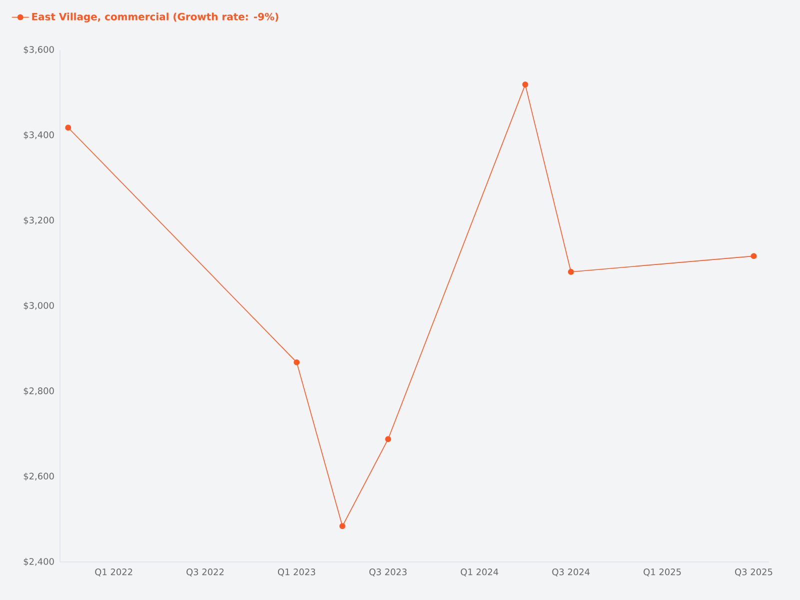 The height and width of the screenshot is (600, 800). I want to click on y-tick-label: $3,400, so click(39, 135).